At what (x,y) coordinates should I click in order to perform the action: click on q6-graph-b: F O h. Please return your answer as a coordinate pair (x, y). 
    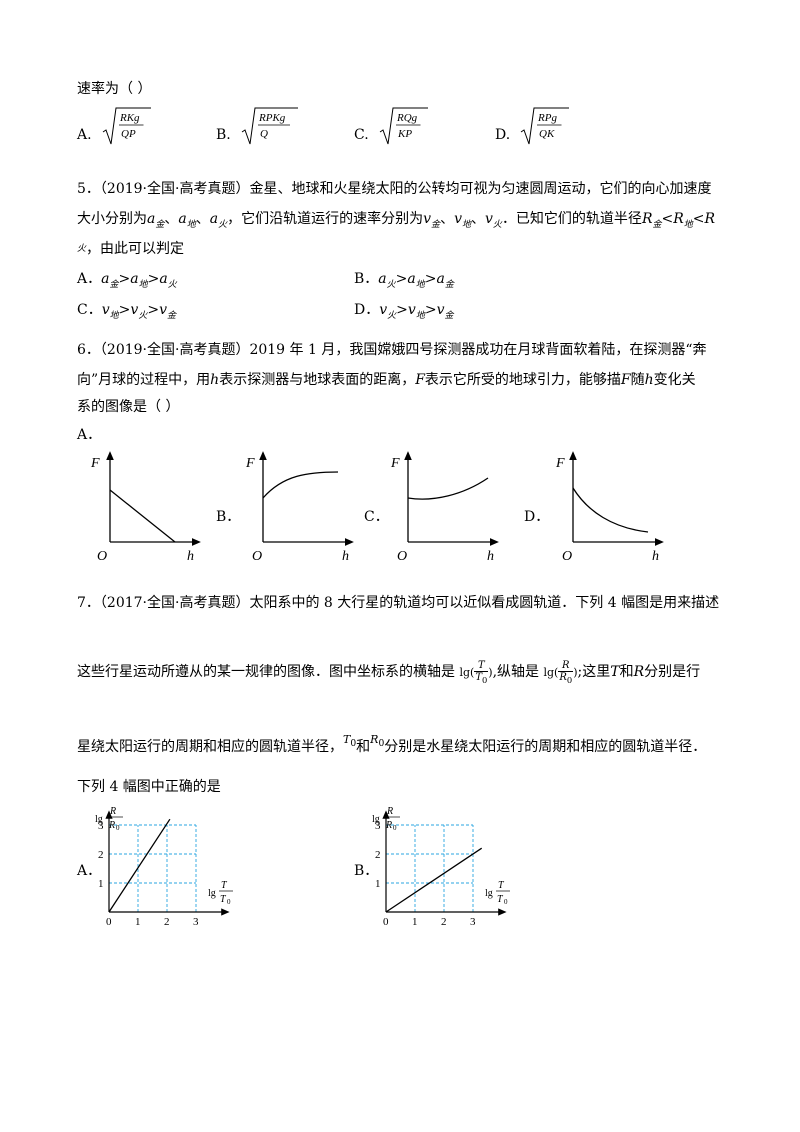
    Looking at the image, I should click on (298, 510).